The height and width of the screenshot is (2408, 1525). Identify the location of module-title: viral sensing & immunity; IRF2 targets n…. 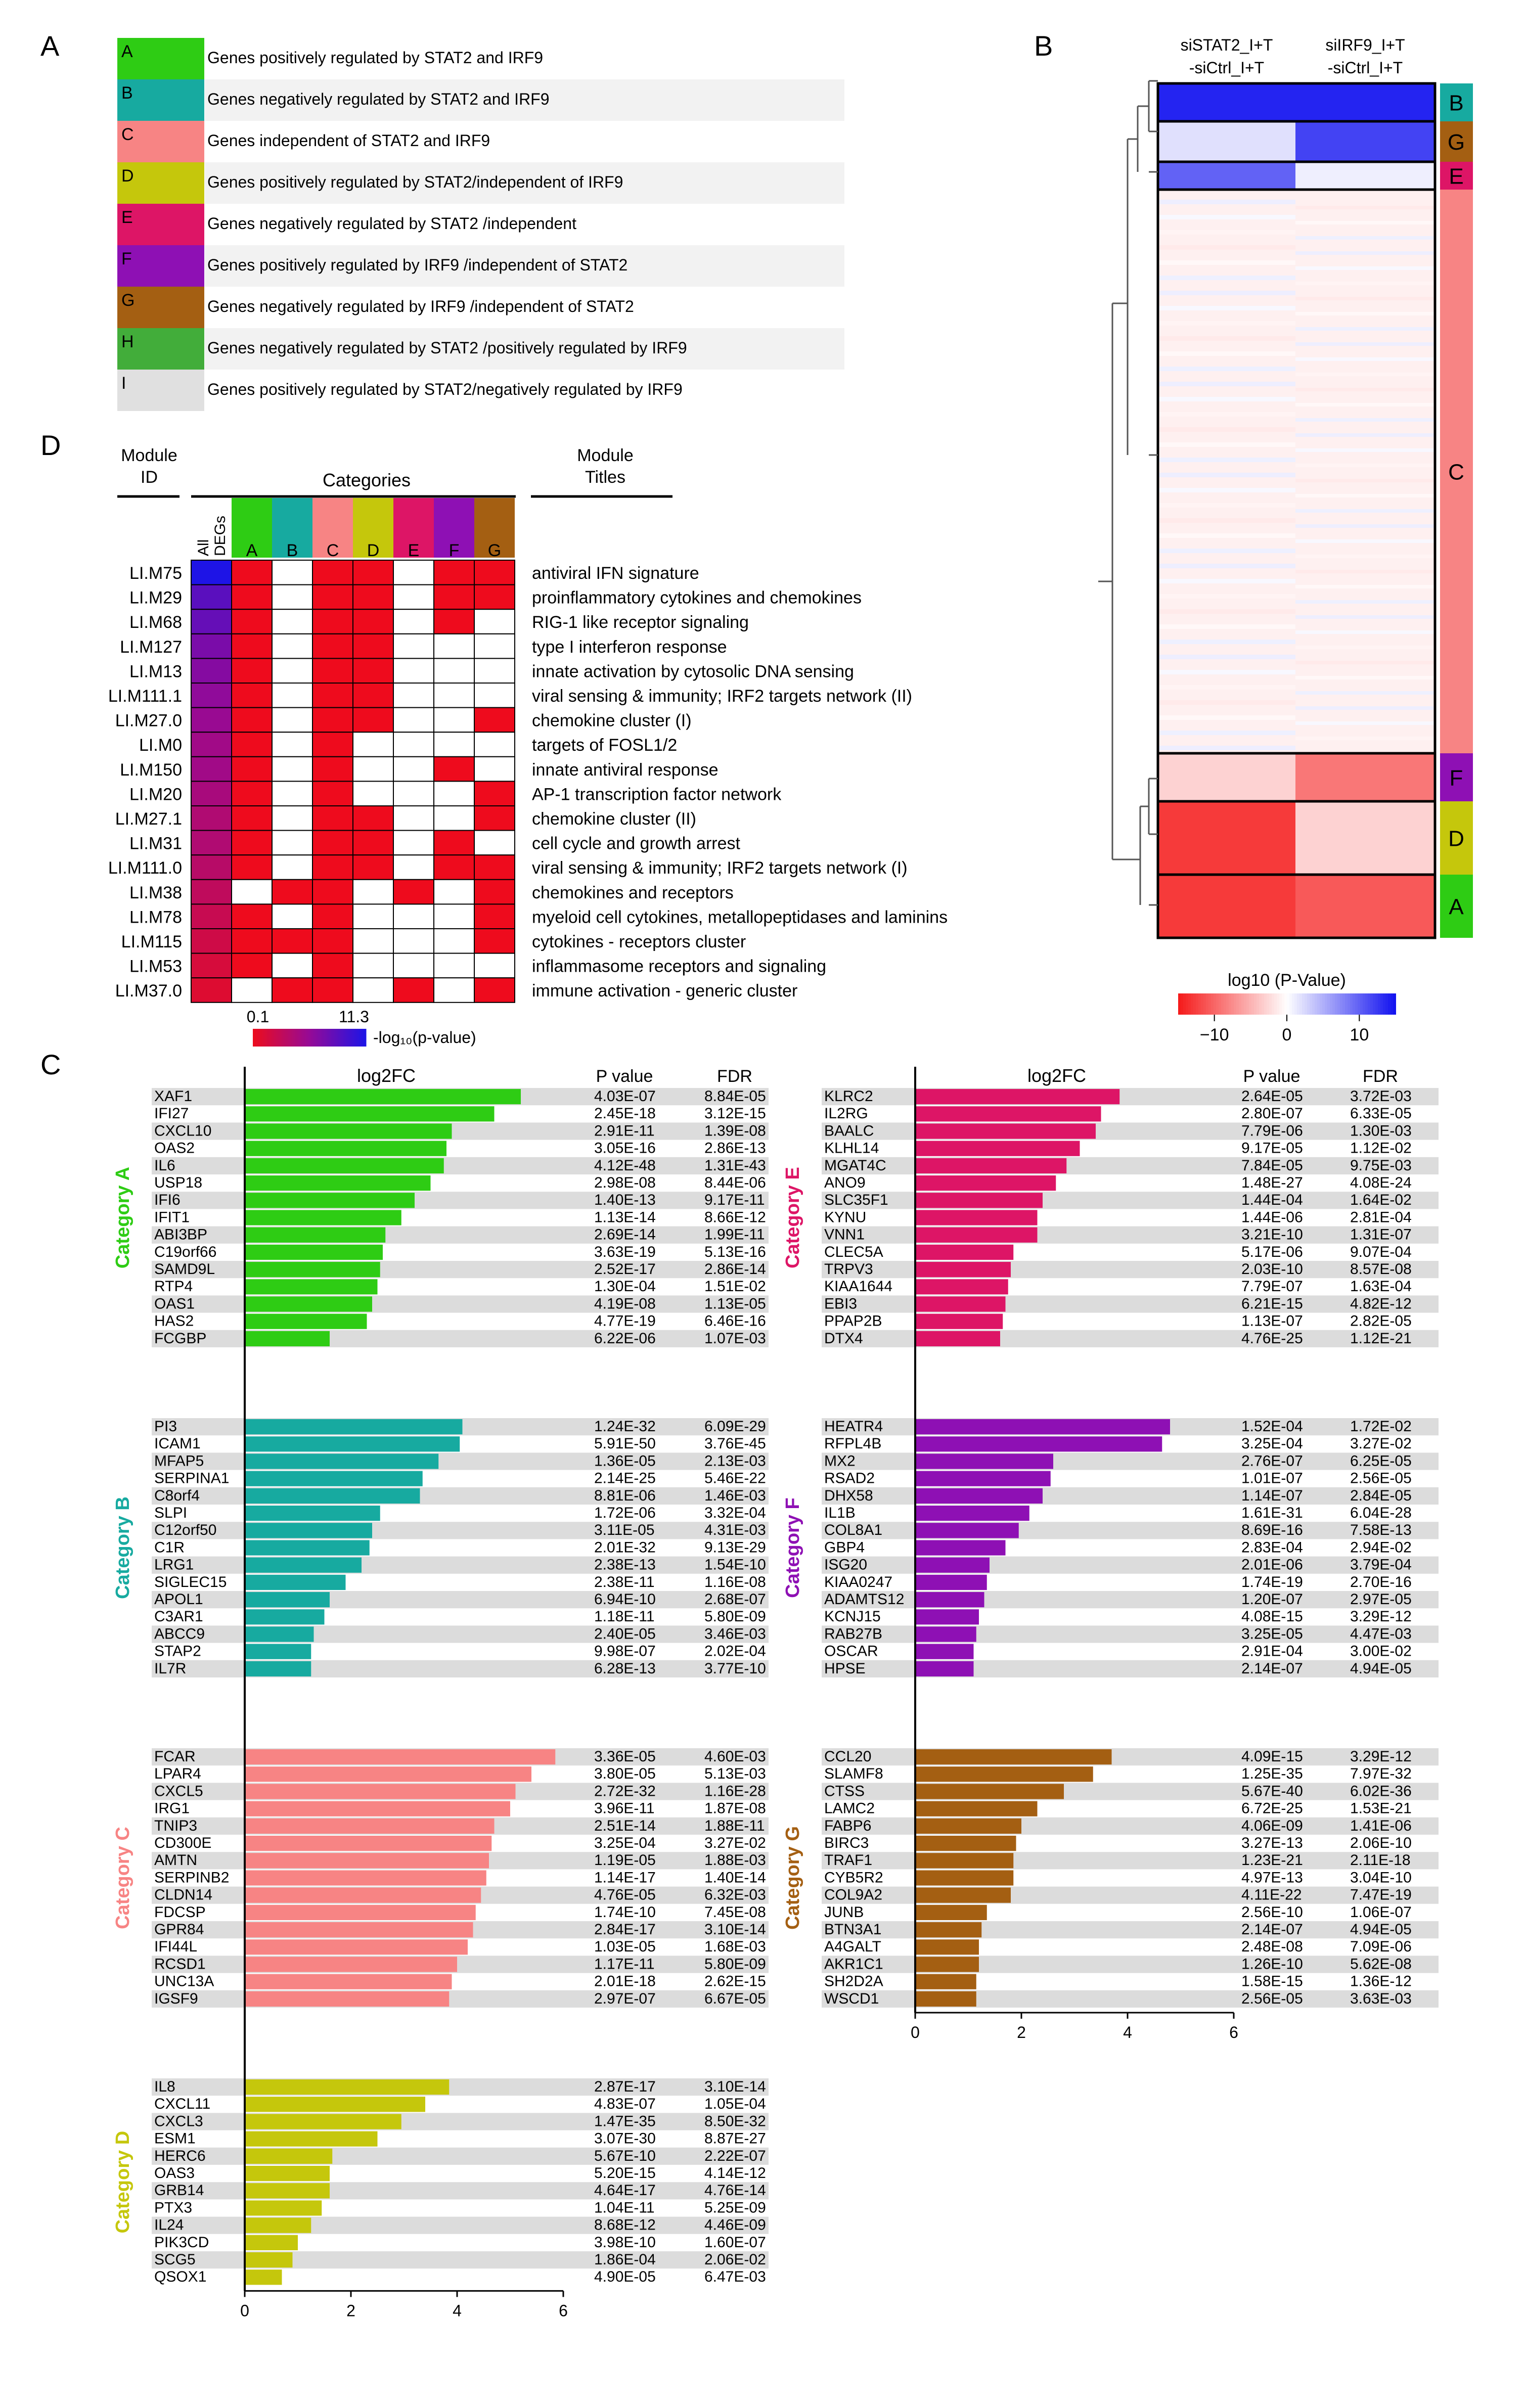
(722, 696).